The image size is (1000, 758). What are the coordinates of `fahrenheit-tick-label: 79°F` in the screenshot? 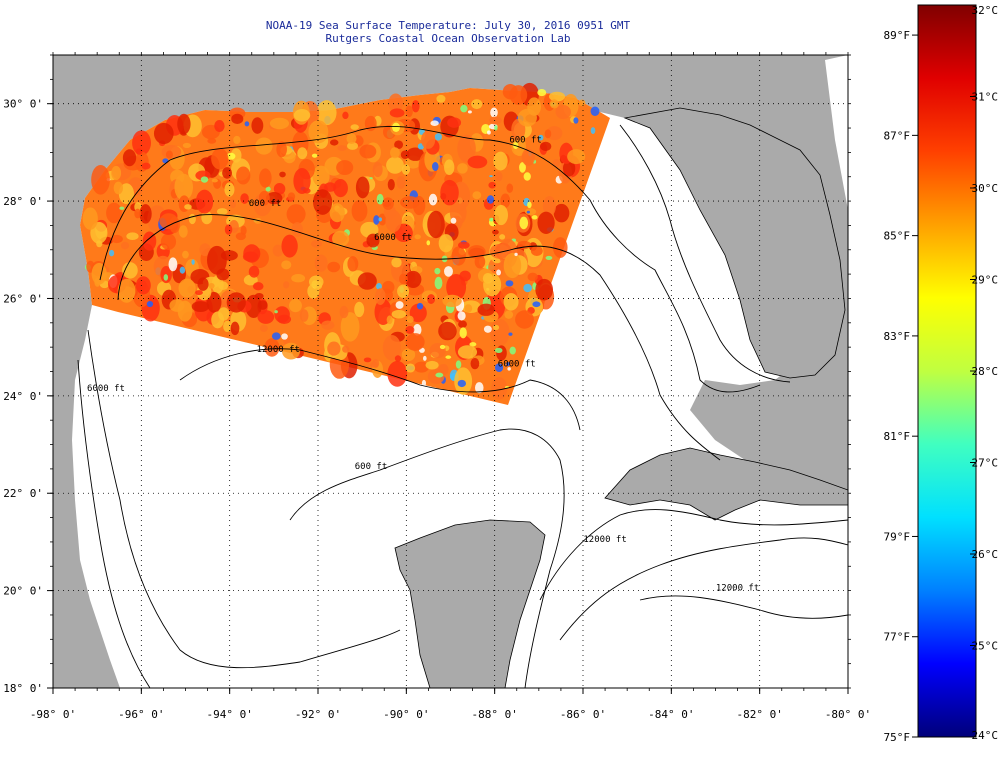 It's located at (897, 536).